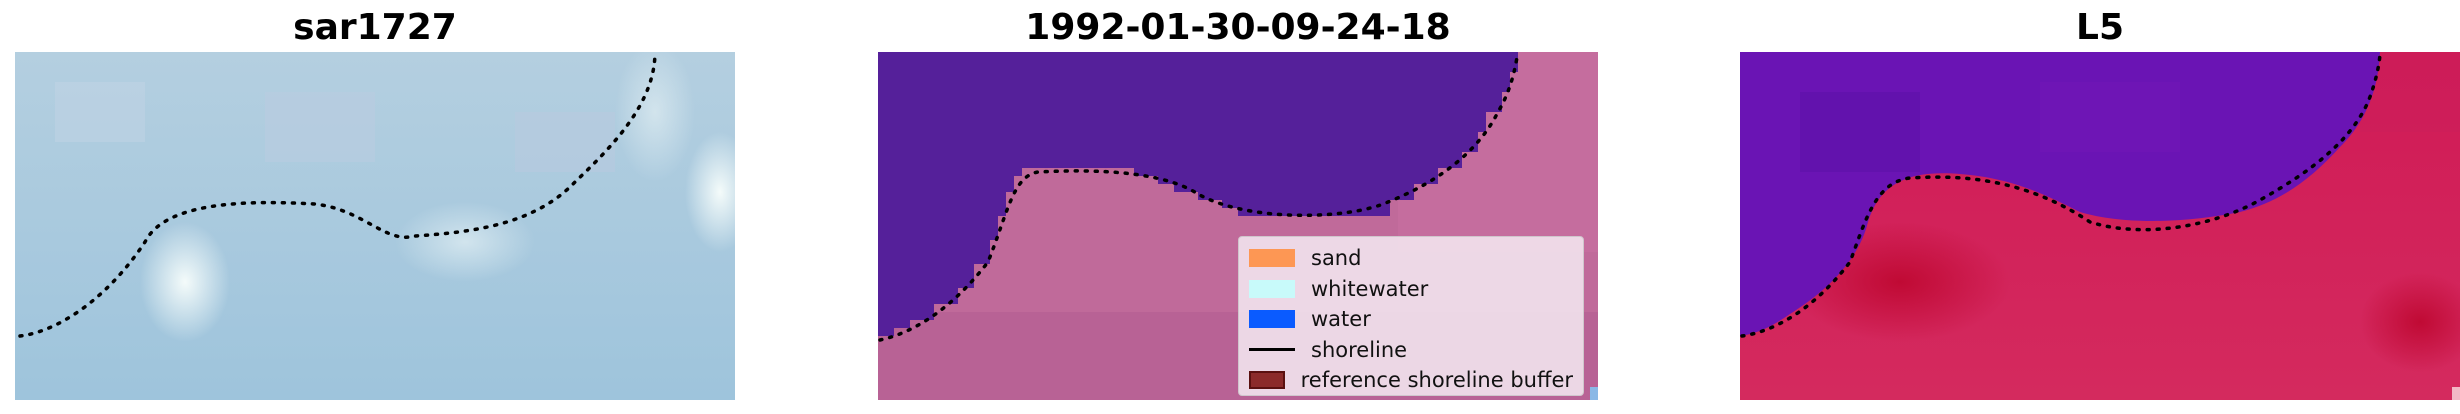 This screenshot has width=2460, height=414. Describe the element at coordinates (1272, 288) in the screenshot. I see `whitewater-swatch` at that location.